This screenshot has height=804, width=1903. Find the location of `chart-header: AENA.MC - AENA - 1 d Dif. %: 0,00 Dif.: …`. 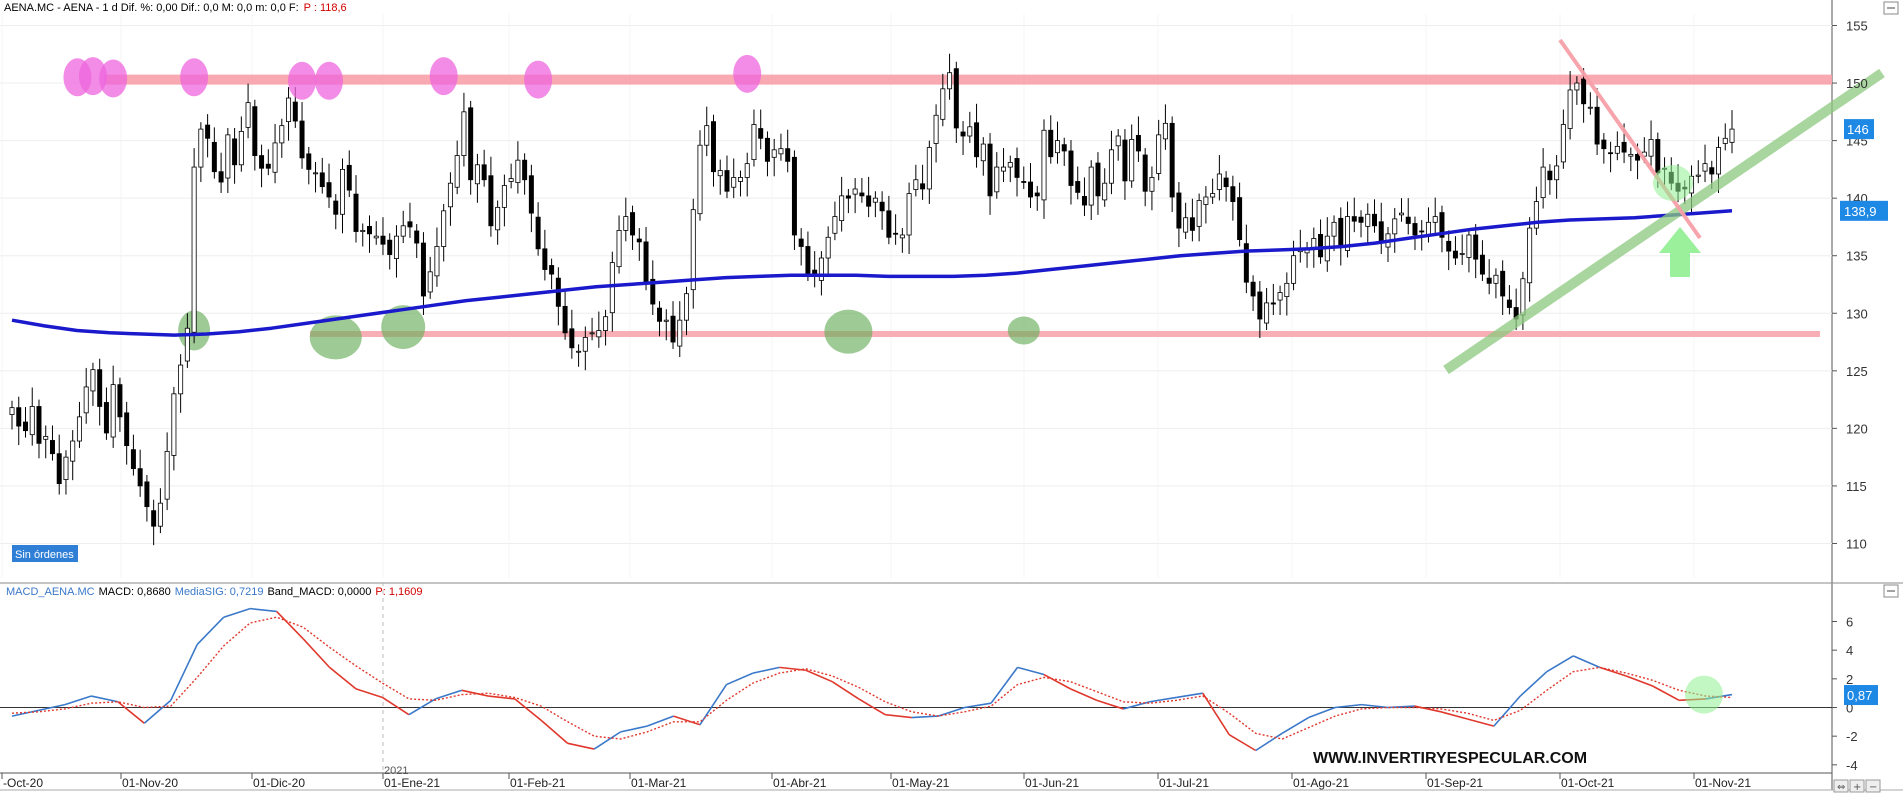

chart-header: AENA.MC - AENA - 1 d Dif. %: 0,00 Dif.: … is located at coordinates (175, 8).